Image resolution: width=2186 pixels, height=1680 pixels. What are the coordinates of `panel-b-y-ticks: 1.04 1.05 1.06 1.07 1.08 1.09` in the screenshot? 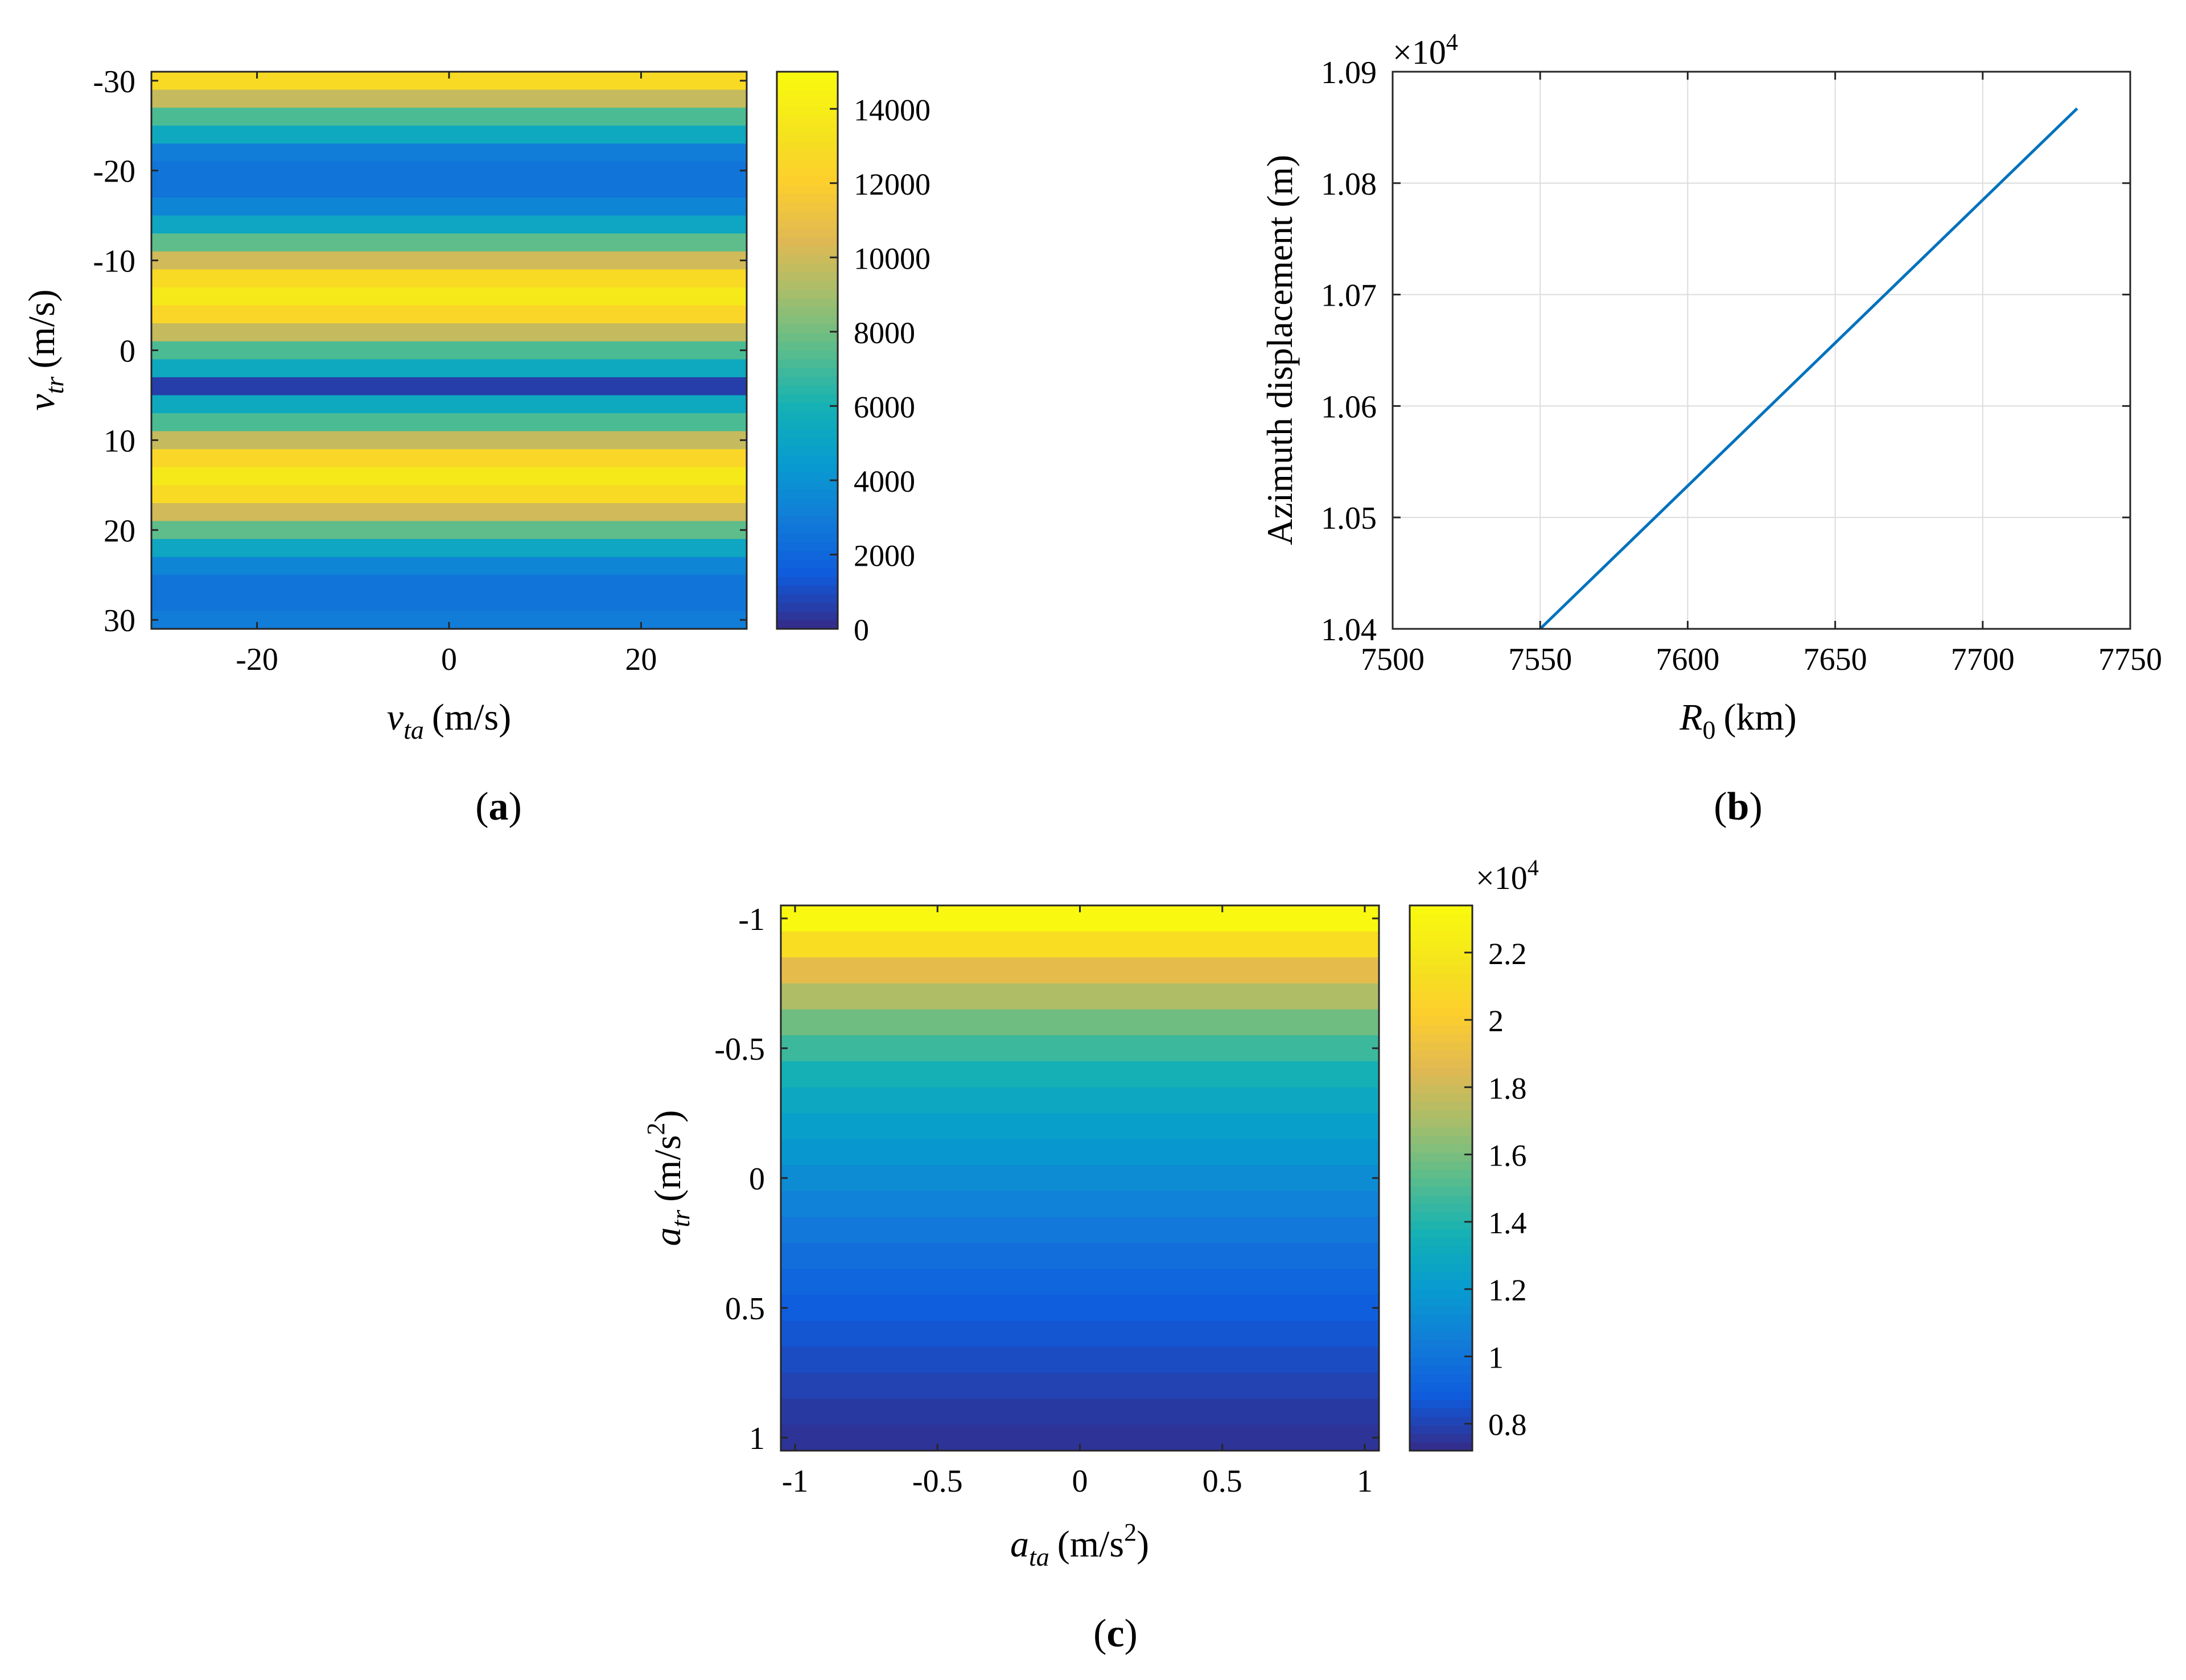 It's located at (1725, 351).